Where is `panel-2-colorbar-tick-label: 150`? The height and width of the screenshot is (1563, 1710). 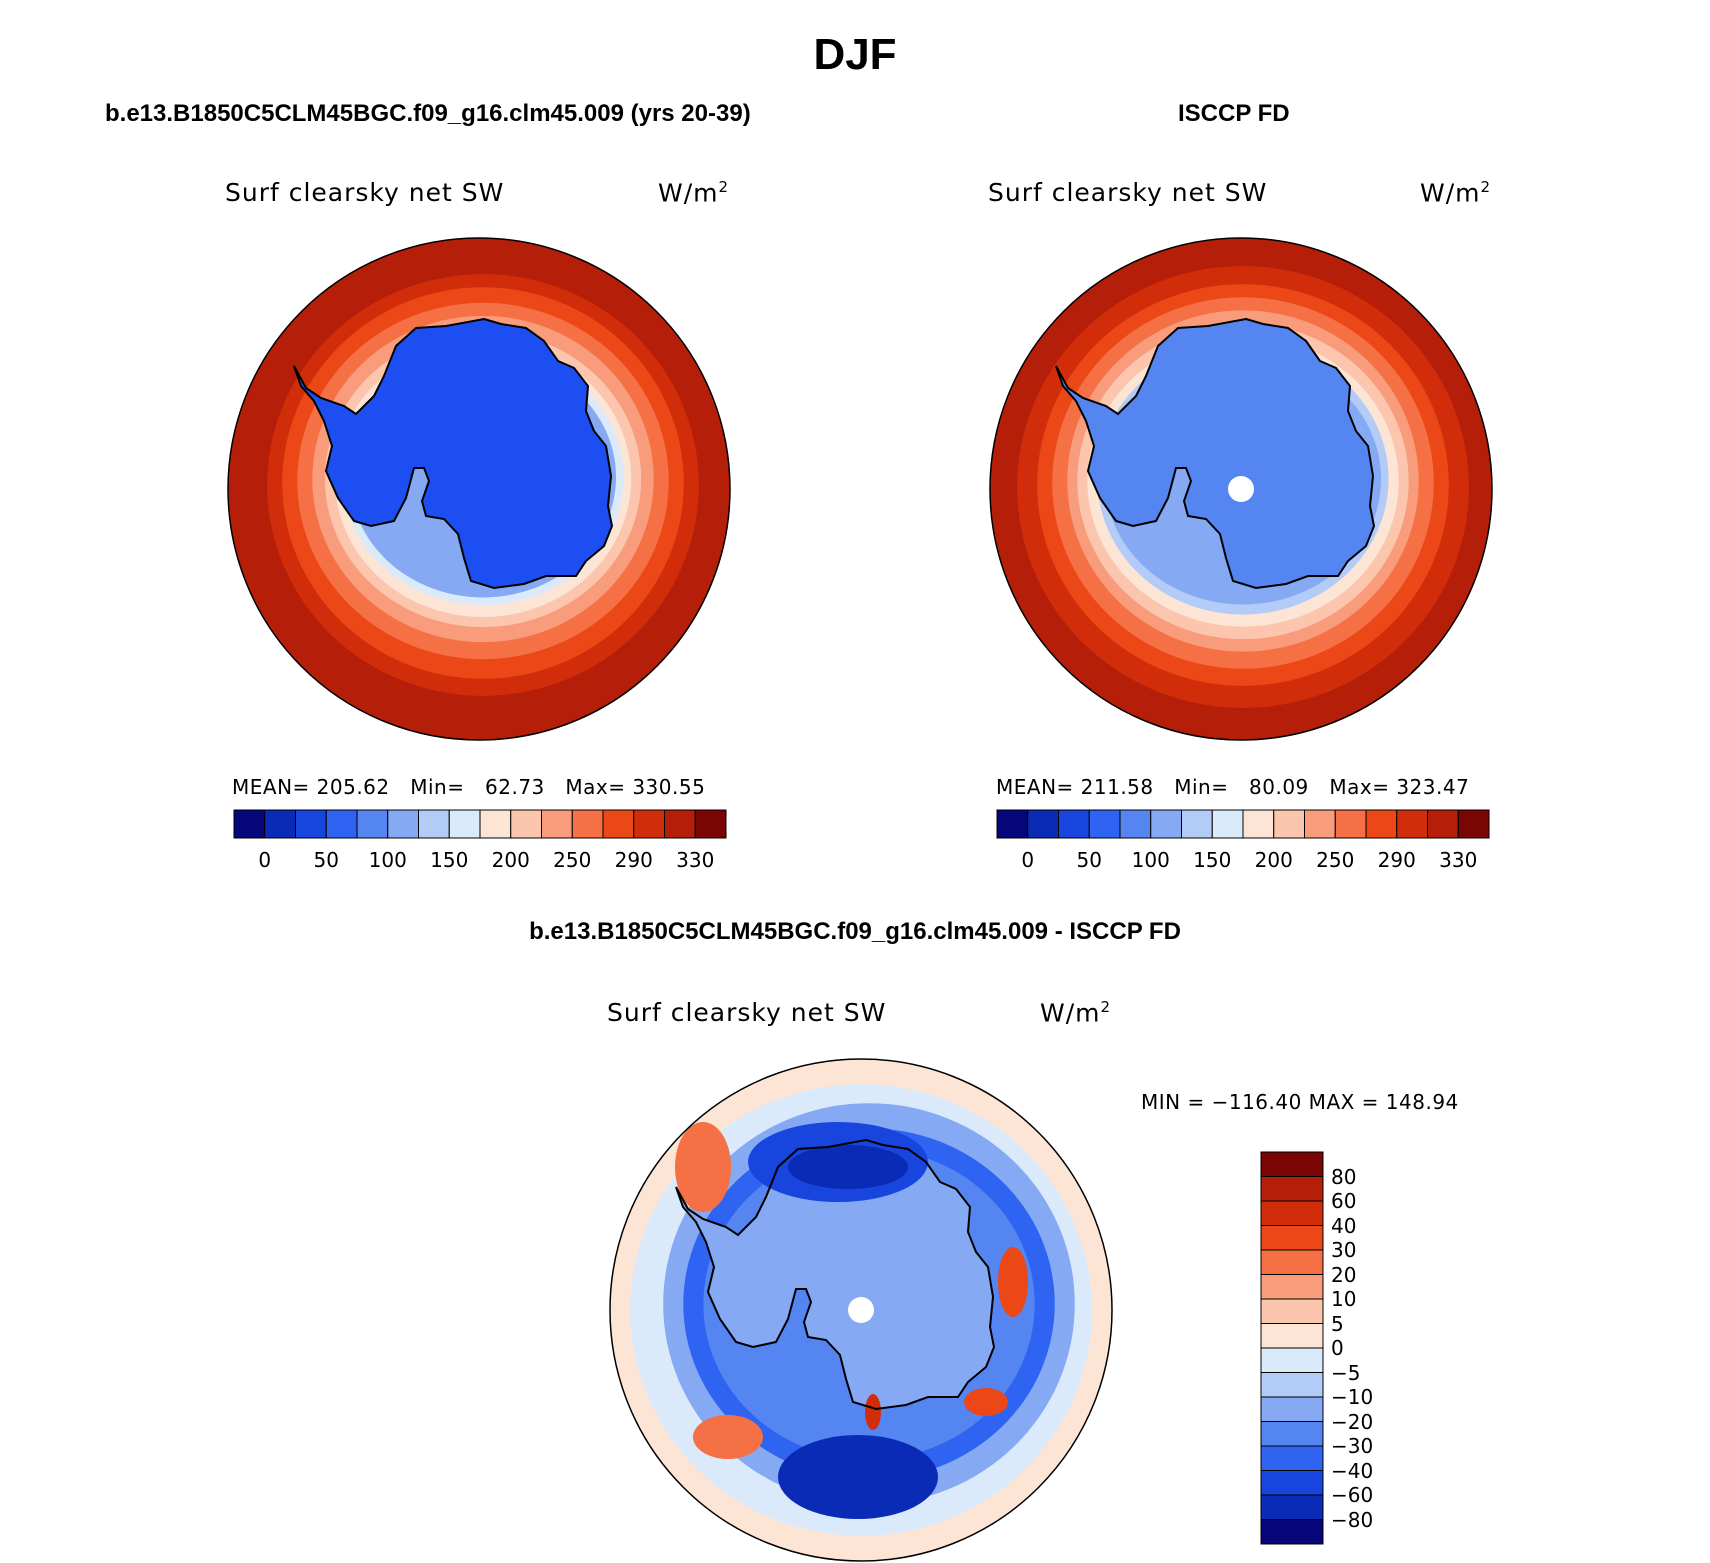 panel-2-colorbar-tick-label: 150 is located at coordinates (1212, 860).